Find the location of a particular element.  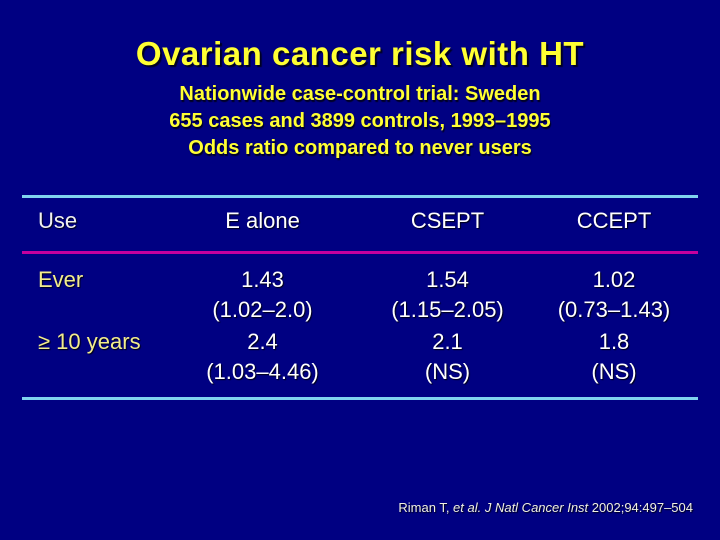

citation-journal: et al. J Natl Cancer Inst is located at coordinates (521, 507).